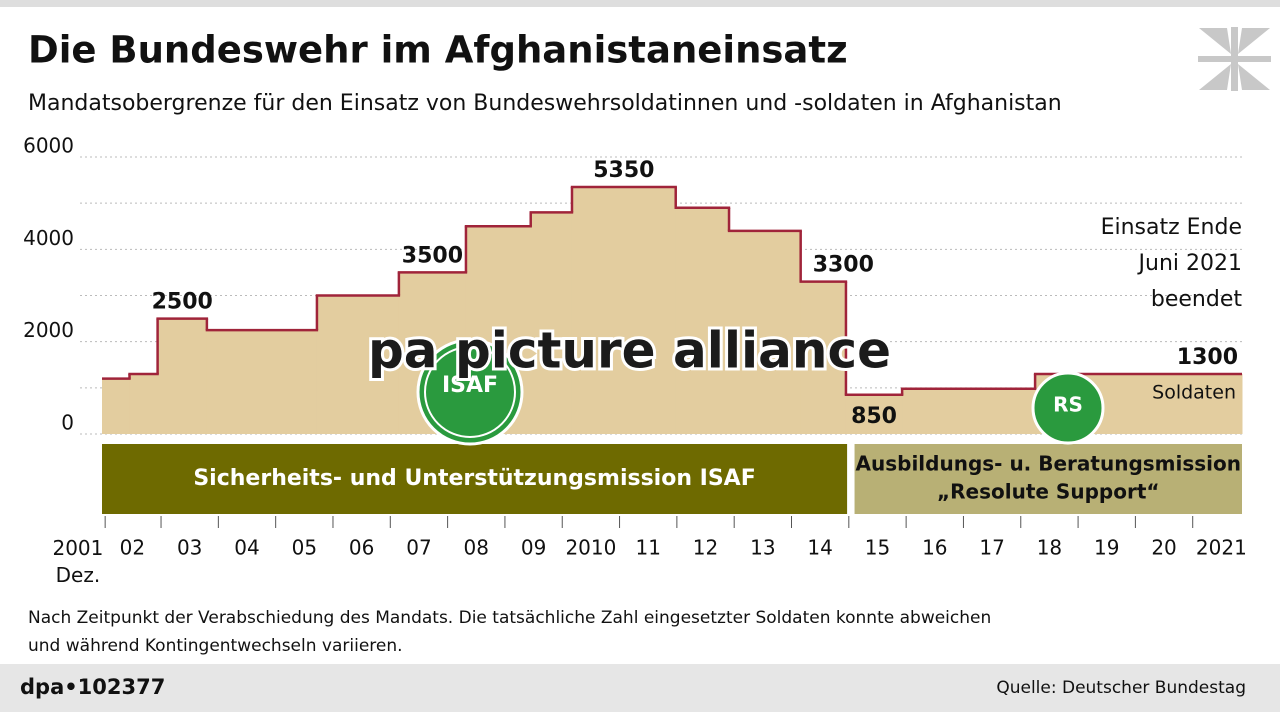  I want to click on x-tick-label: 03, so click(189, 548).